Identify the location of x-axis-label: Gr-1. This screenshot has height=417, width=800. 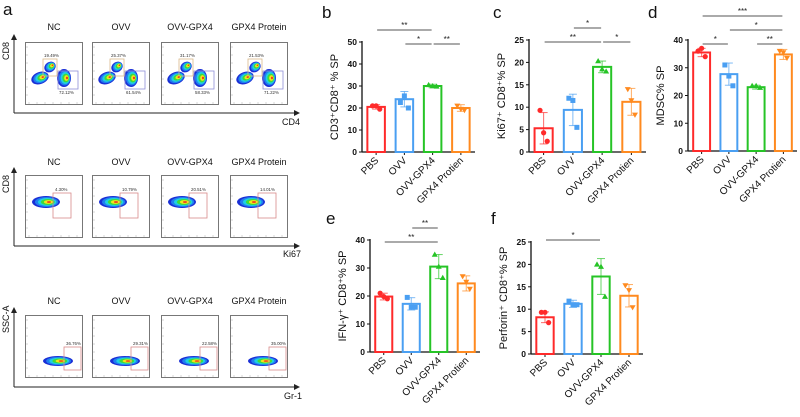
(293, 396).